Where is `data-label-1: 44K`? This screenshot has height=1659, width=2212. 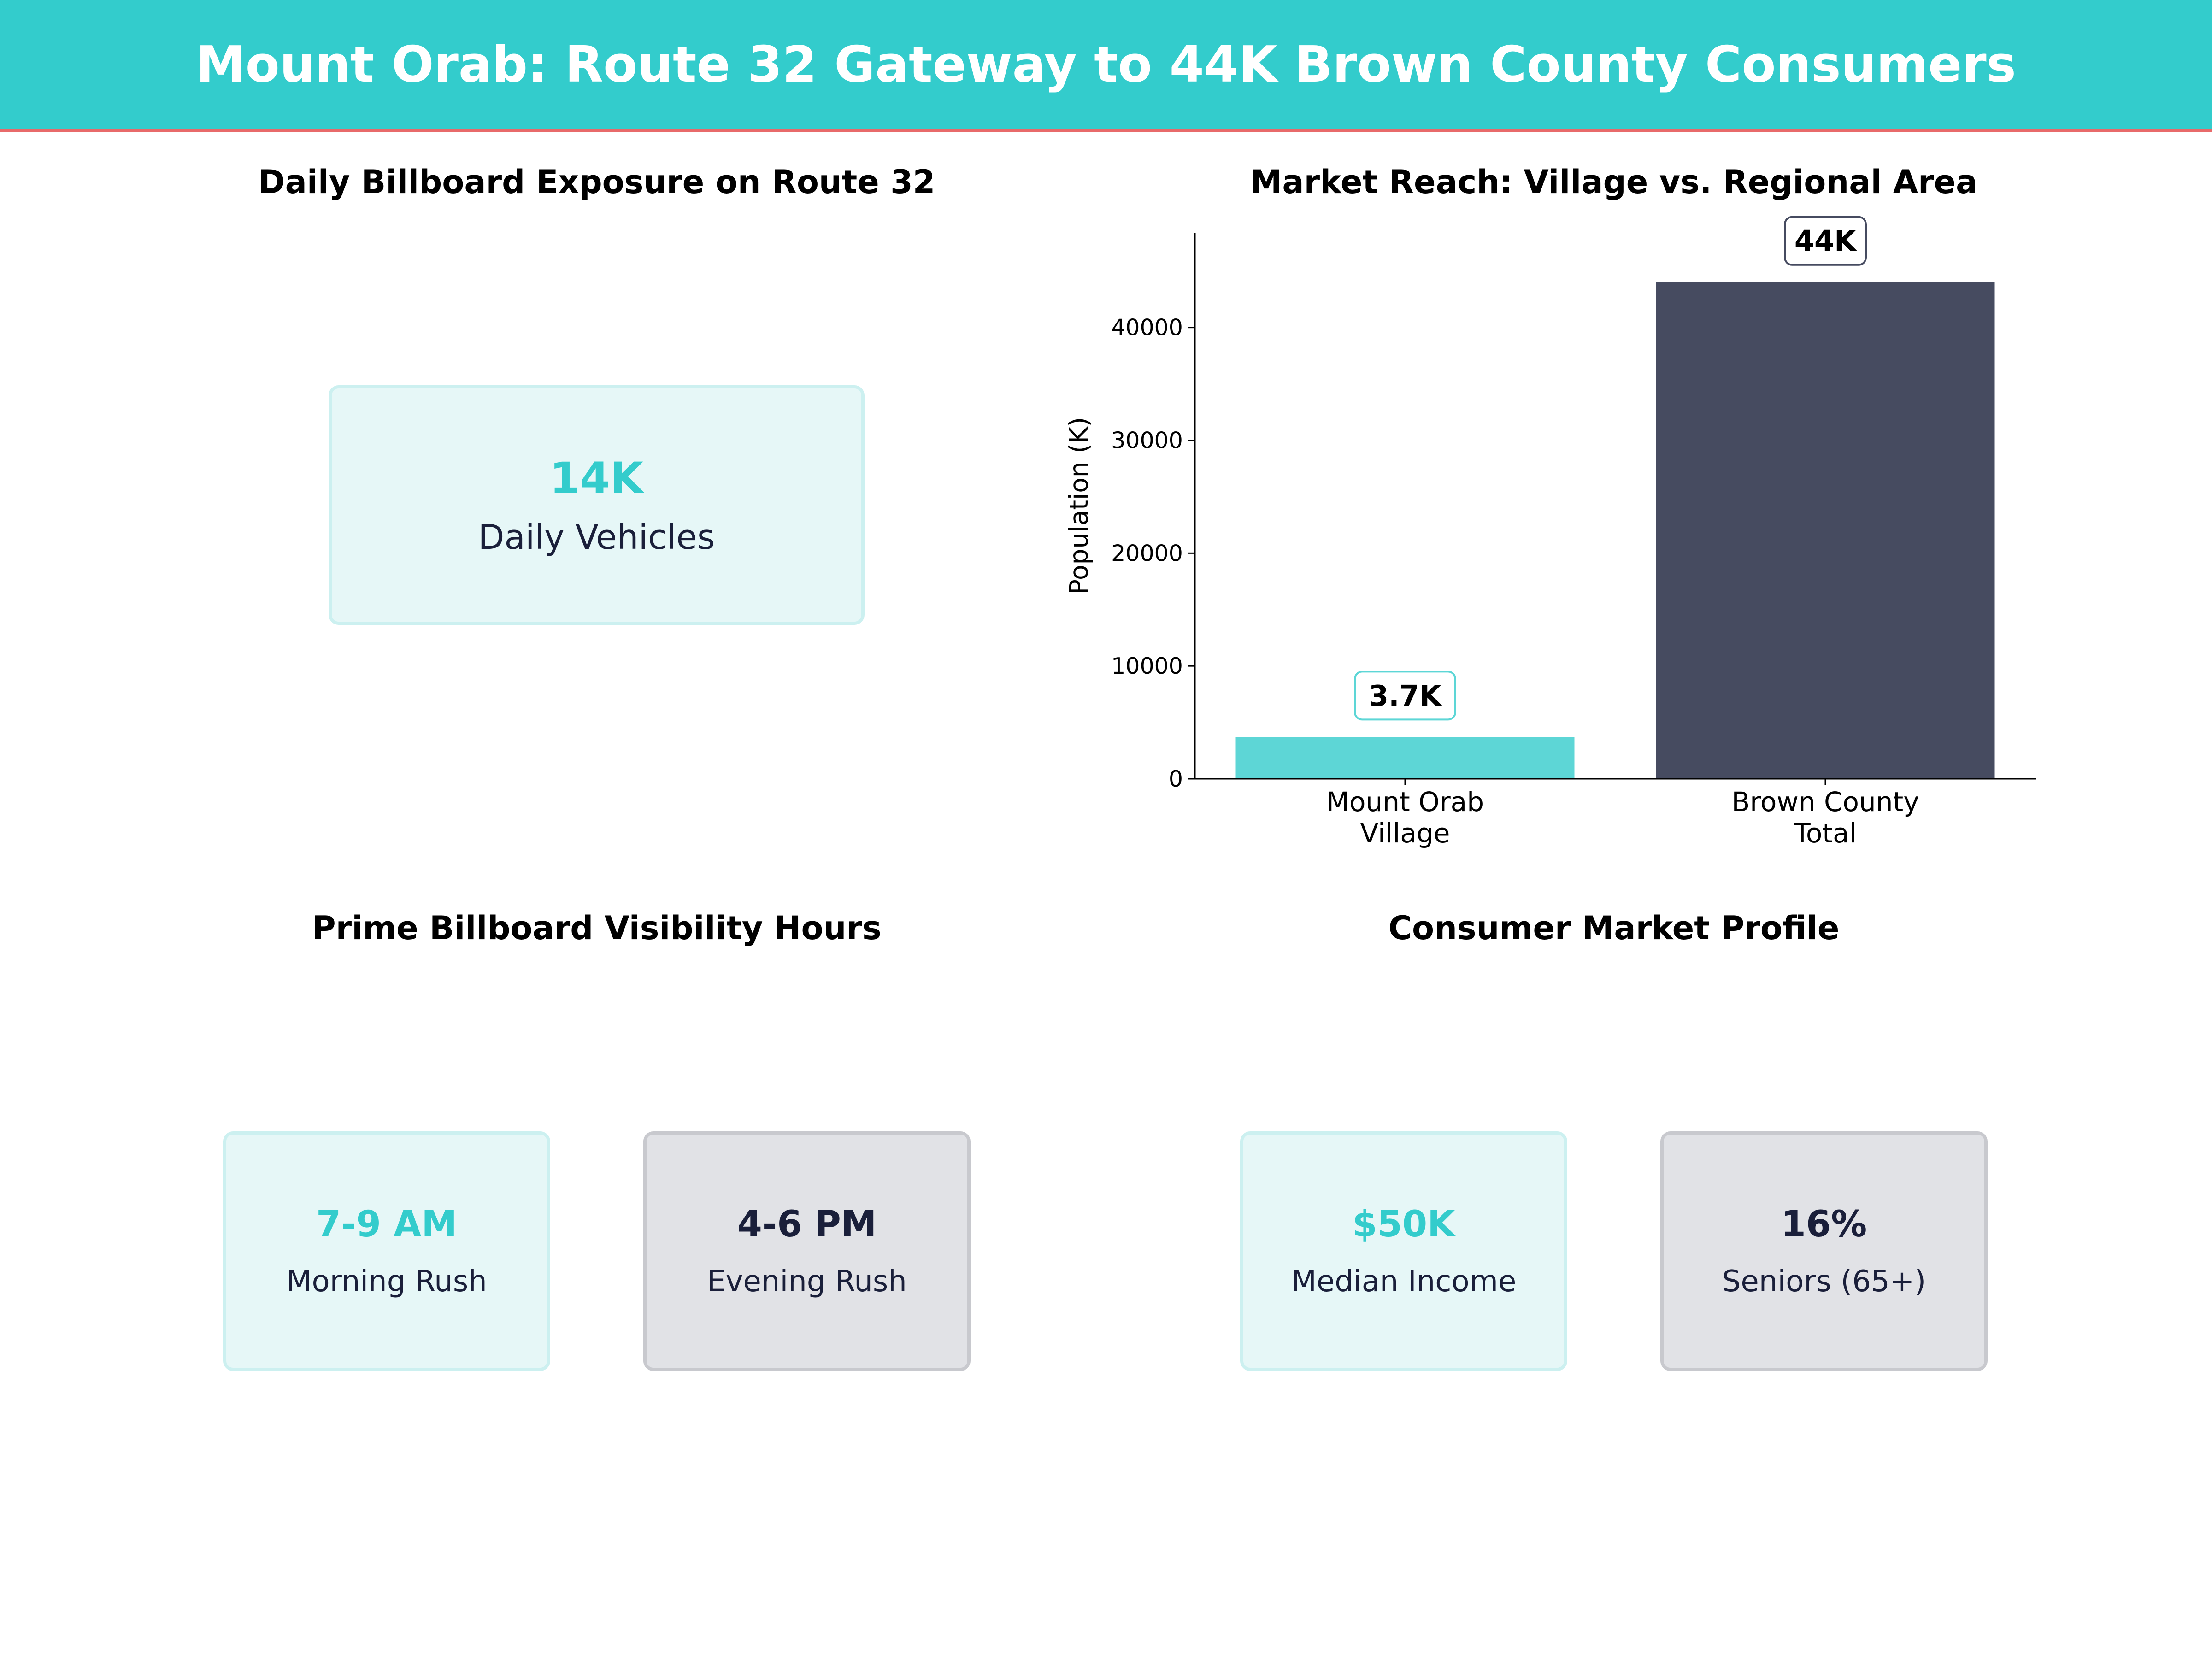
data-label-1: 44K is located at coordinates (1825, 241).